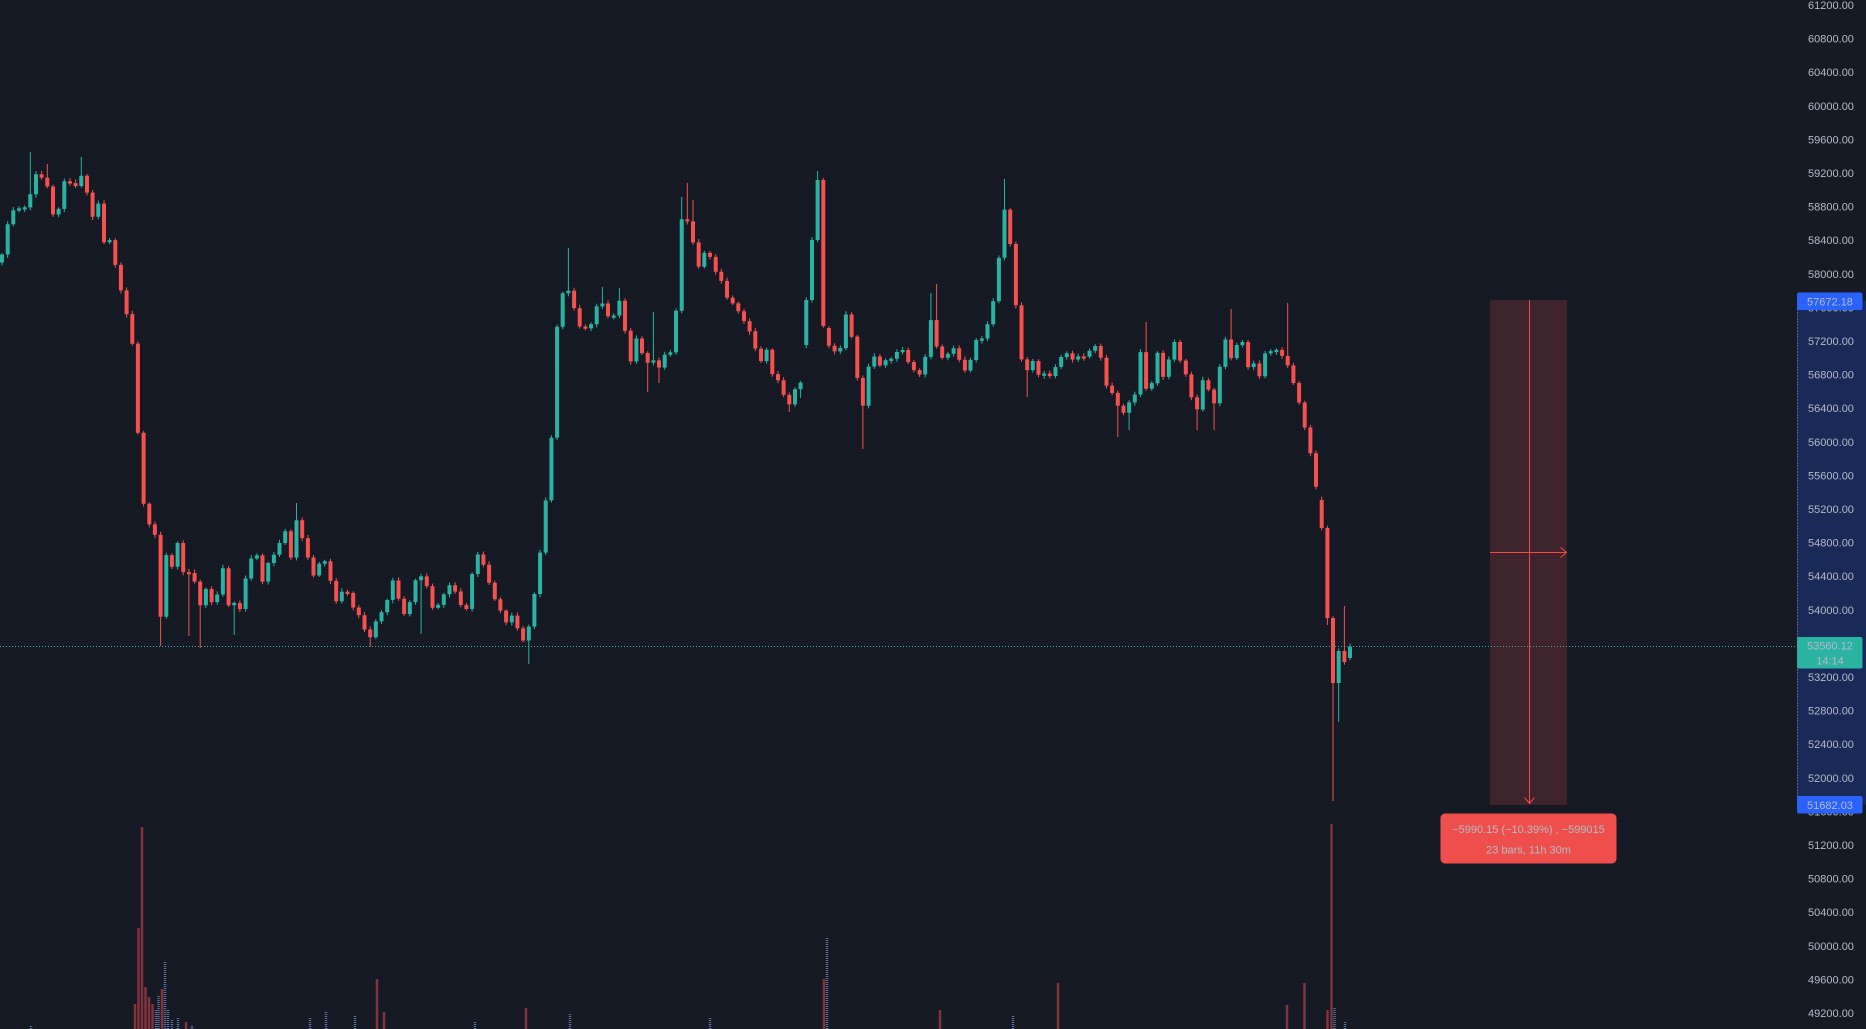 Image resolution: width=1866 pixels, height=1029 pixels. What do you see at coordinates (1831, 107) in the screenshot?
I see `svg-text: 60000.00` at bounding box center [1831, 107].